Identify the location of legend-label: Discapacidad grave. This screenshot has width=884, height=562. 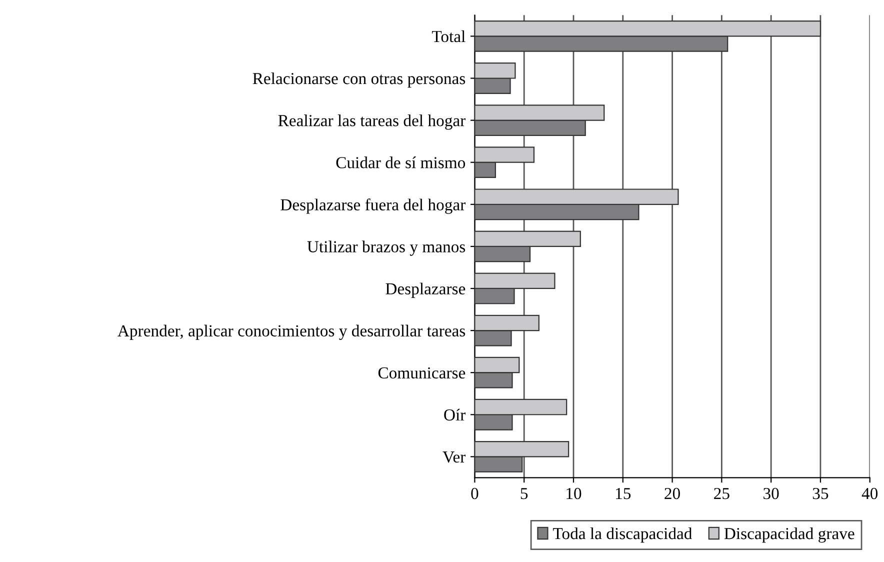
(789, 535).